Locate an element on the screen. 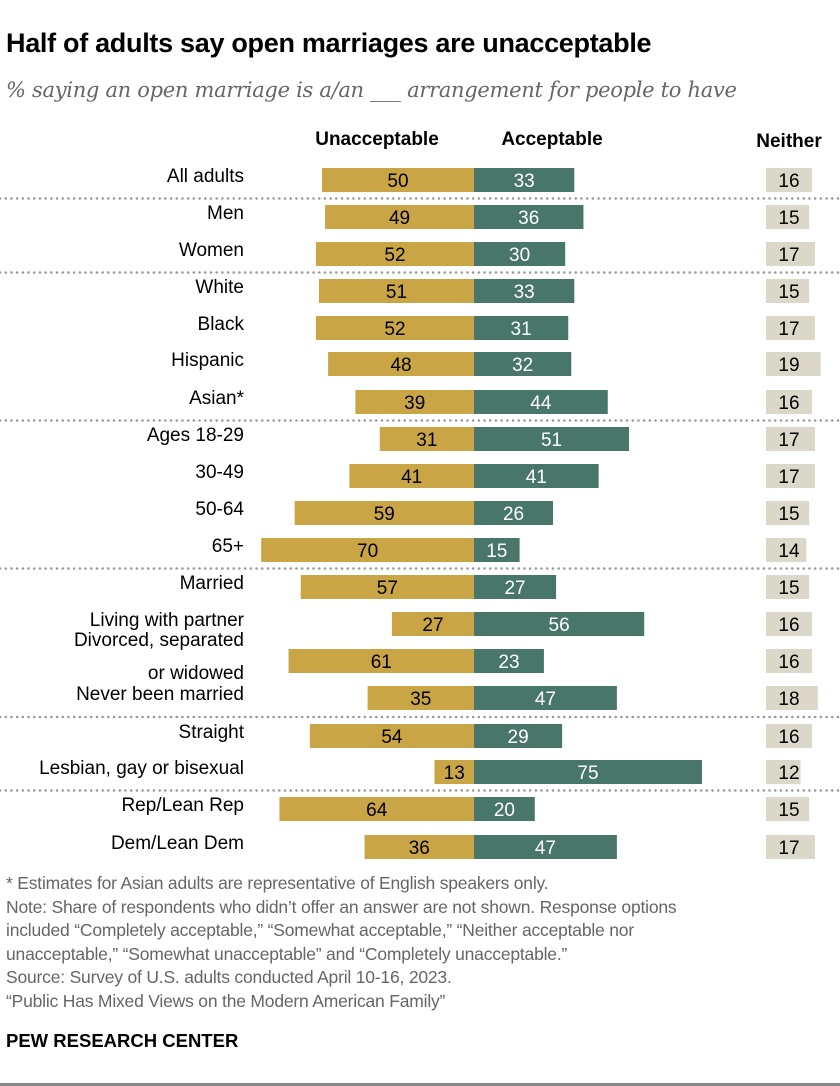  column-header-unacceptable: Unacceptable is located at coordinates (377, 139).